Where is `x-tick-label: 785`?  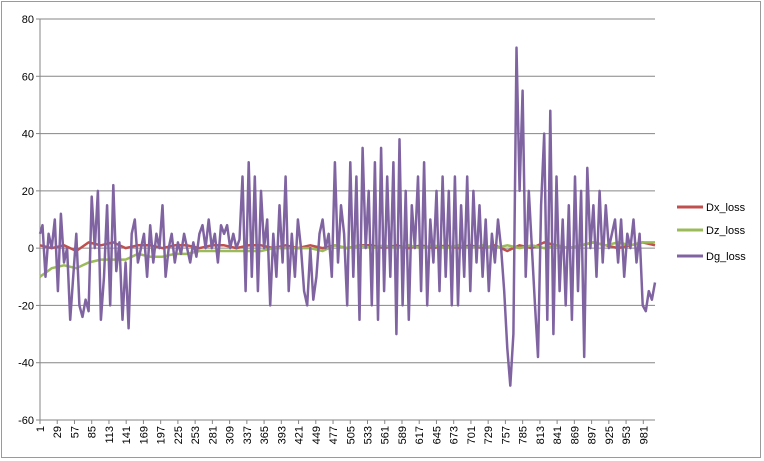
x-tick-label: 785 is located at coordinates (524, 435).